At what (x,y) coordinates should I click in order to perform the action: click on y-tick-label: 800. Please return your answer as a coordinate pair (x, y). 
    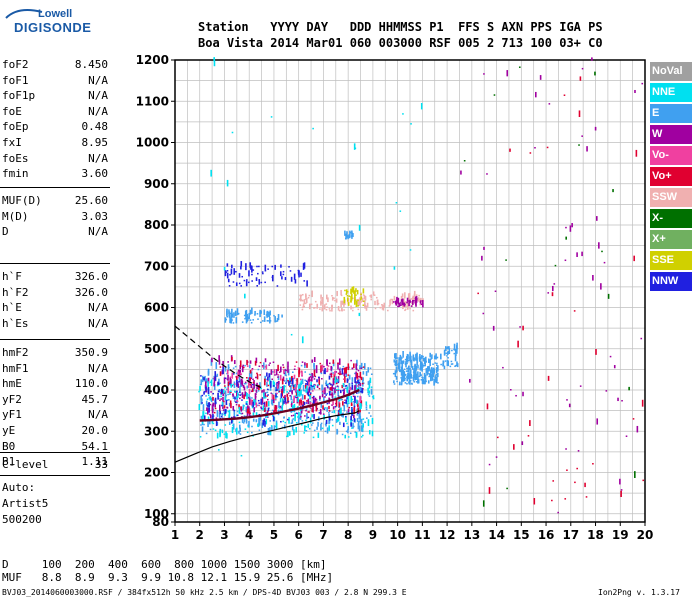
    Looking at the image, I should click on (156, 225).